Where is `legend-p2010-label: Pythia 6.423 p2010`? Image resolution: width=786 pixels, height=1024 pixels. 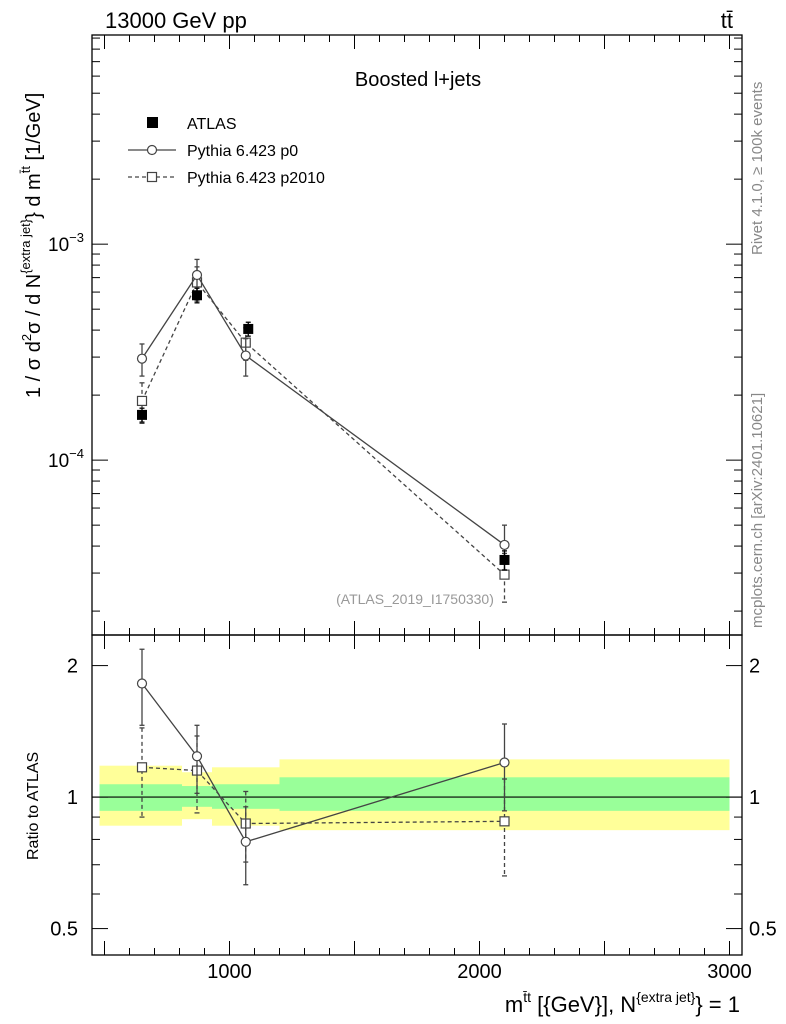 legend-p2010-label: Pythia 6.423 p2010 is located at coordinates (256, 178).